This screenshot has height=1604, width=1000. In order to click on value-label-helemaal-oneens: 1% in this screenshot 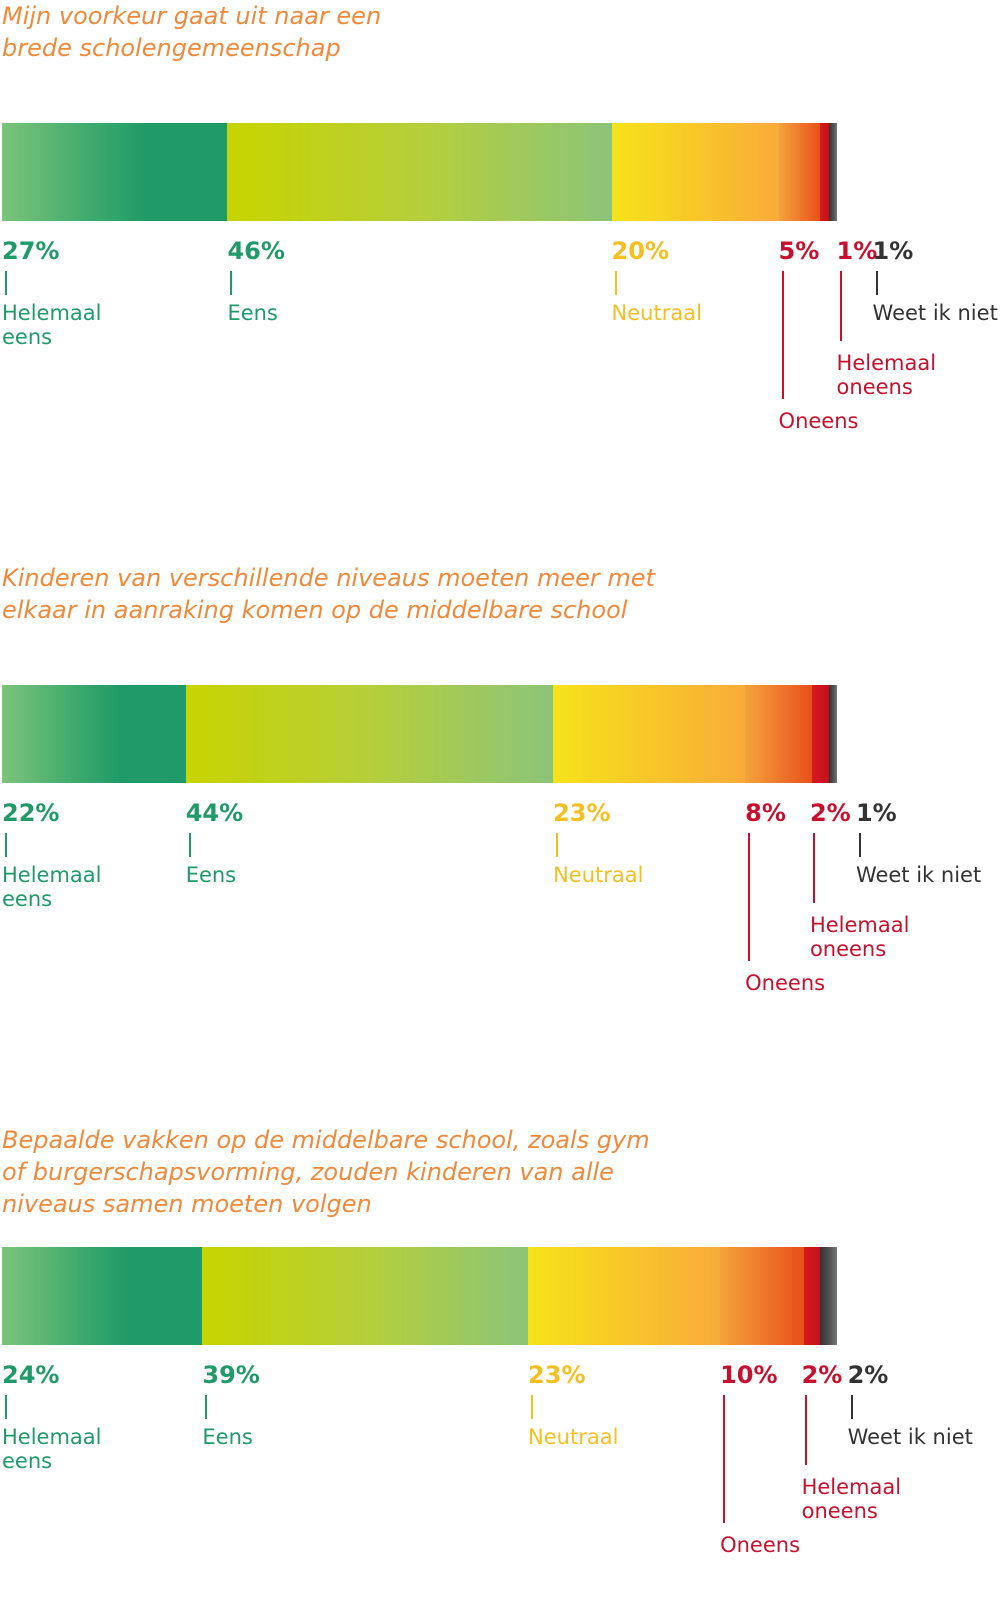, I will do `click(857, 251)`.